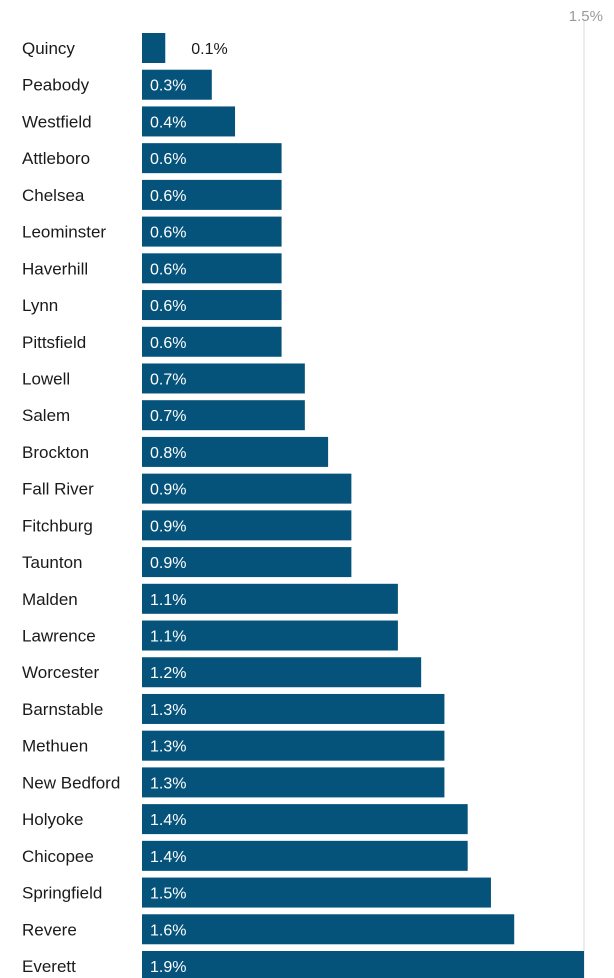 This screenshot has width=614, height=978. I want to click on category-label: Westfield, so click(57, 121).